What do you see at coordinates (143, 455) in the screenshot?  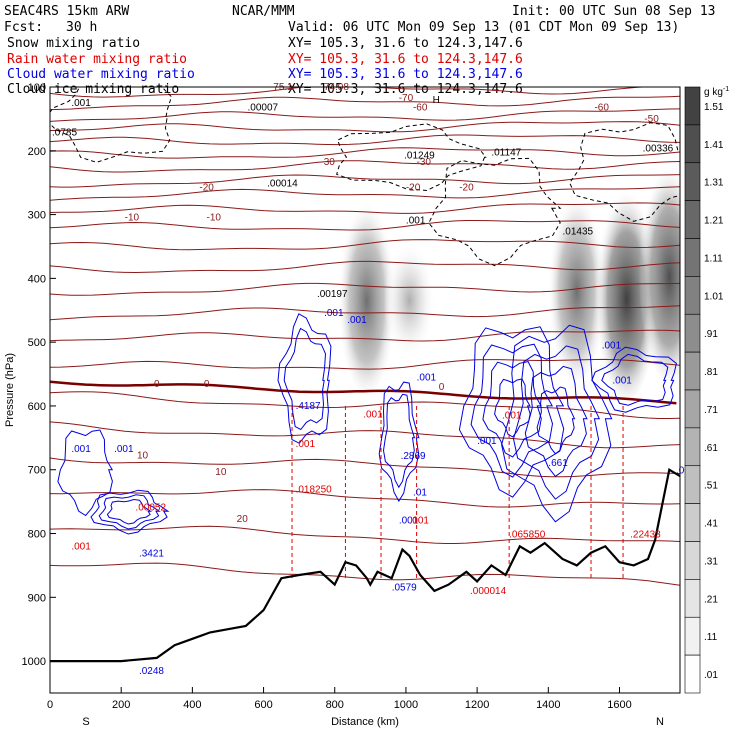 I see `isotherm-label: 10` at bounding box center [143, 455].